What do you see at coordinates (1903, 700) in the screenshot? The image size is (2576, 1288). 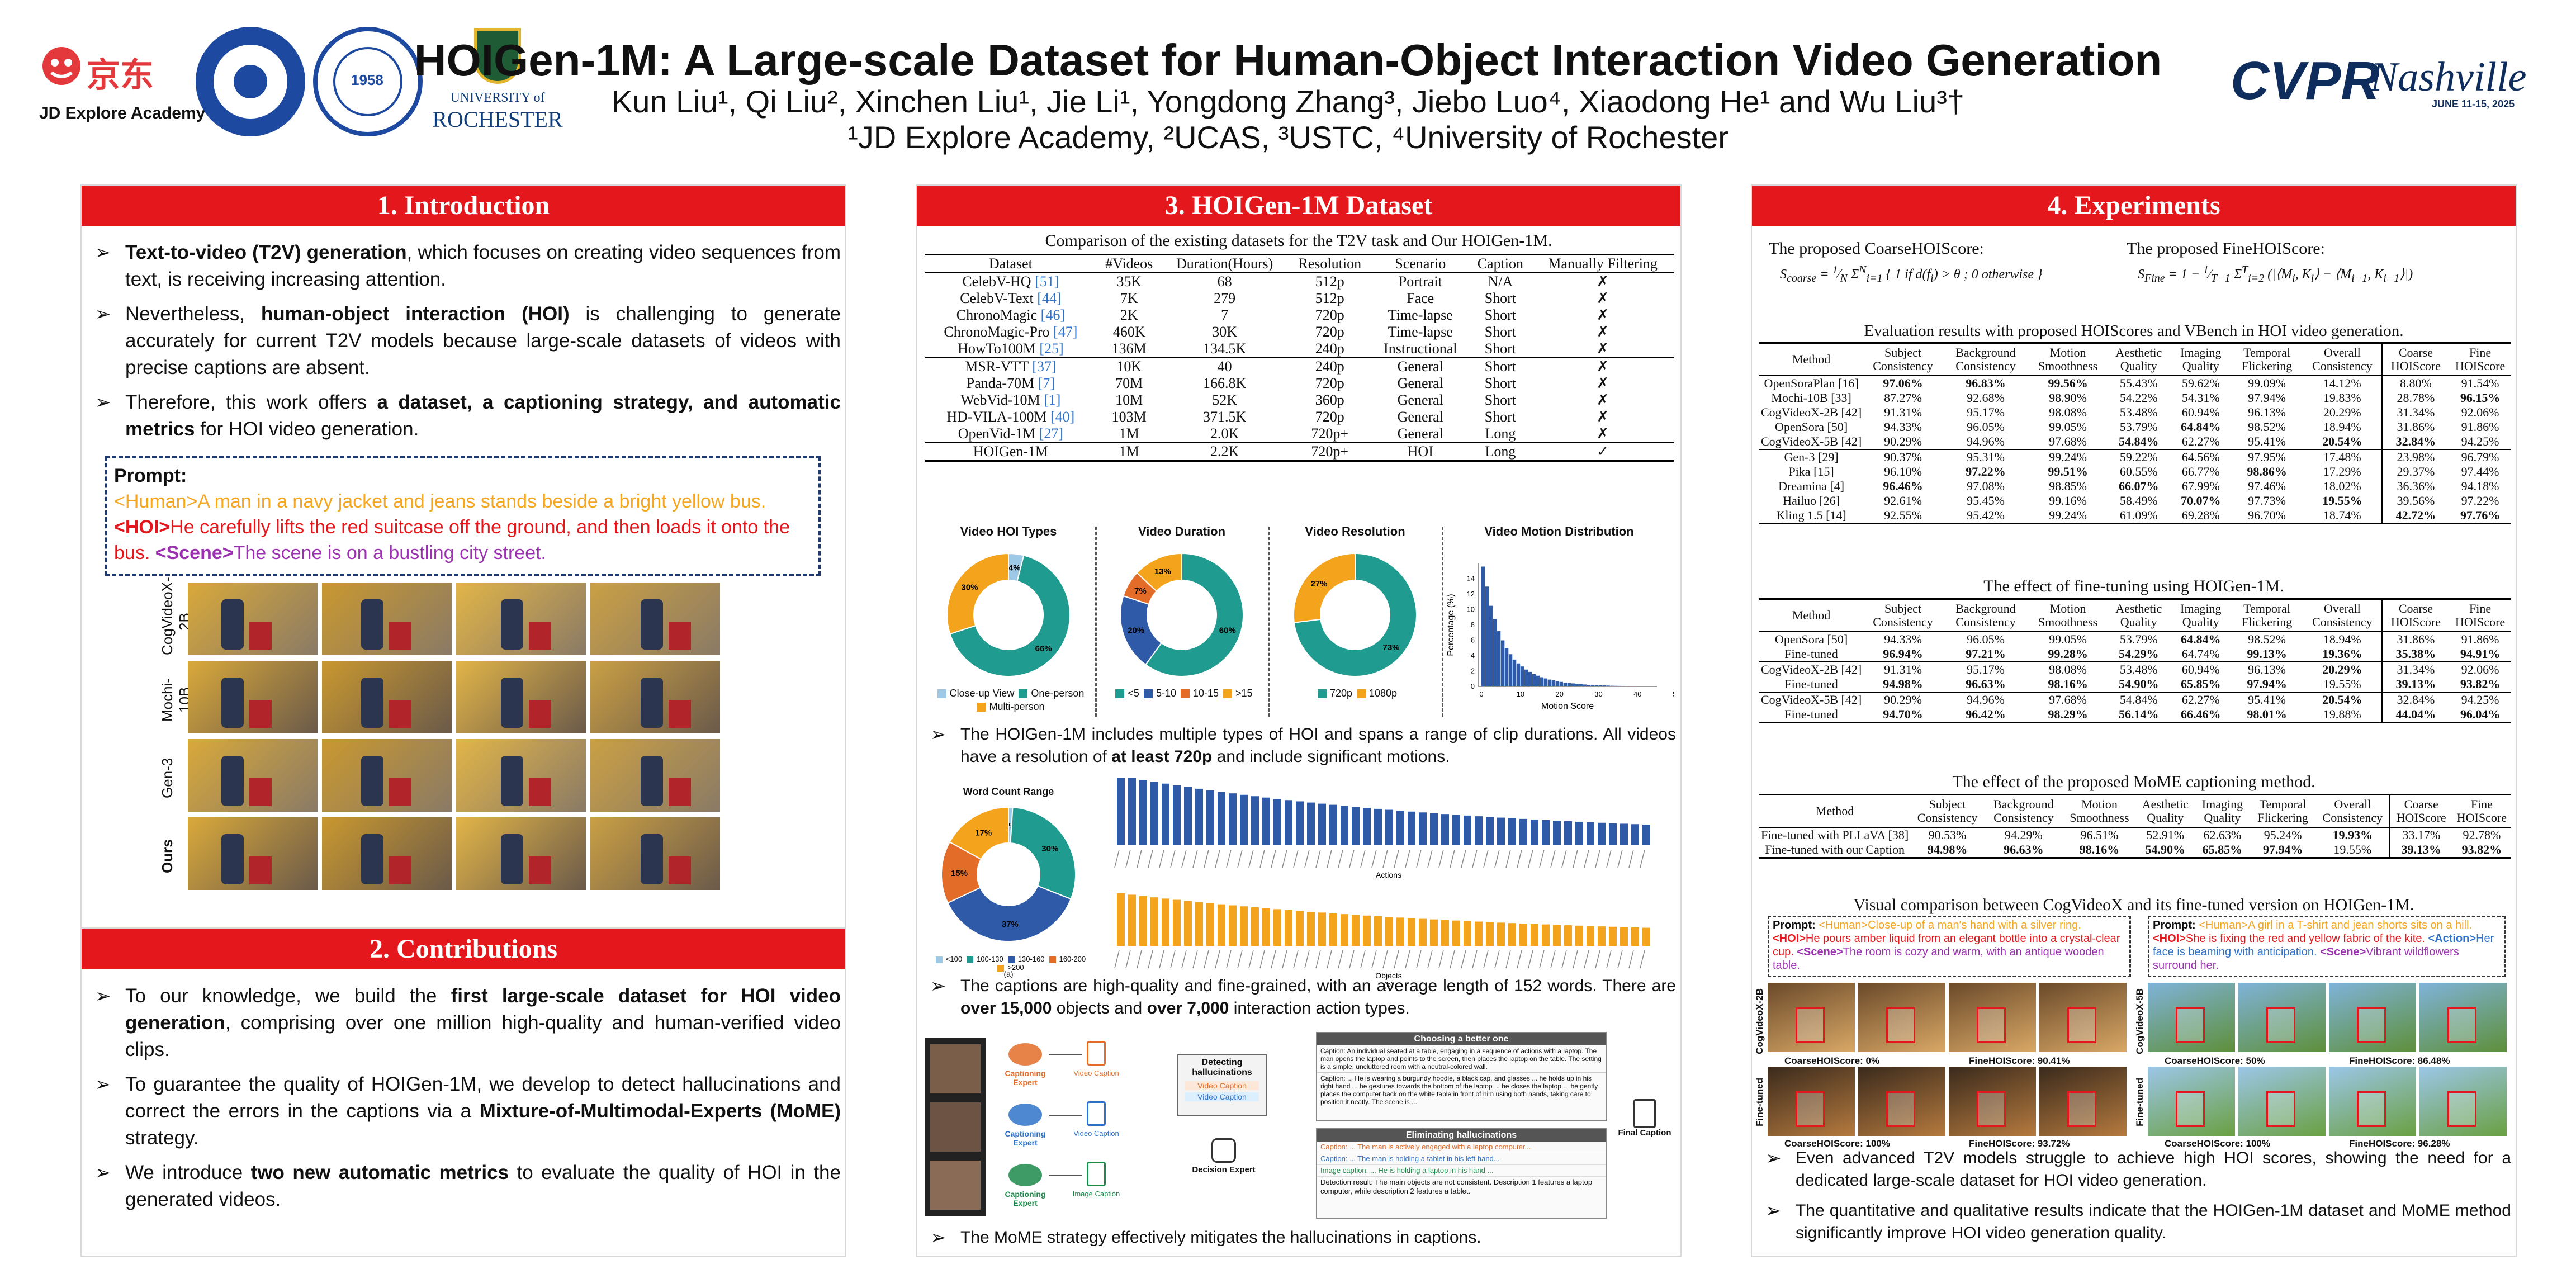 I see `table-cell: 90.29%` at bounding box center [1903, 700].